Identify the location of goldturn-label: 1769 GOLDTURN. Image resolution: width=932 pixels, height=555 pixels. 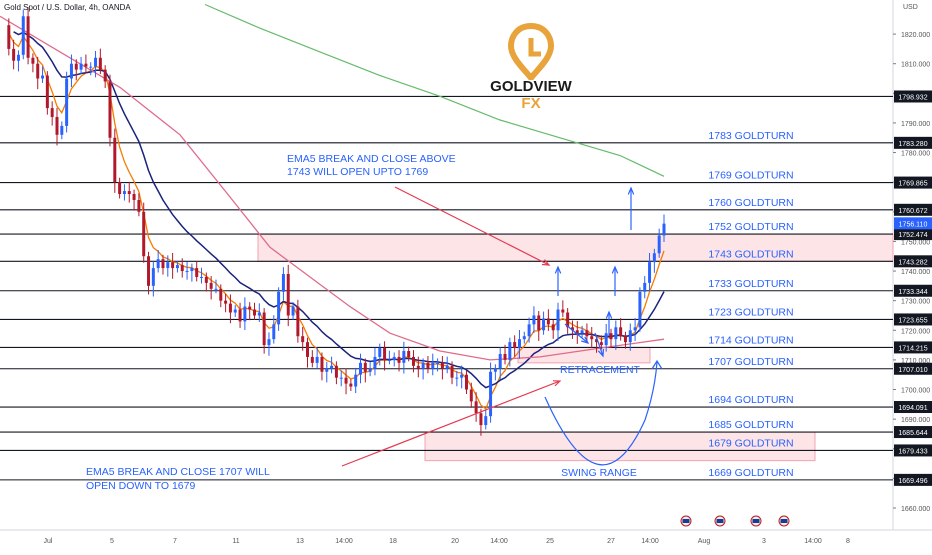
(750, 176).